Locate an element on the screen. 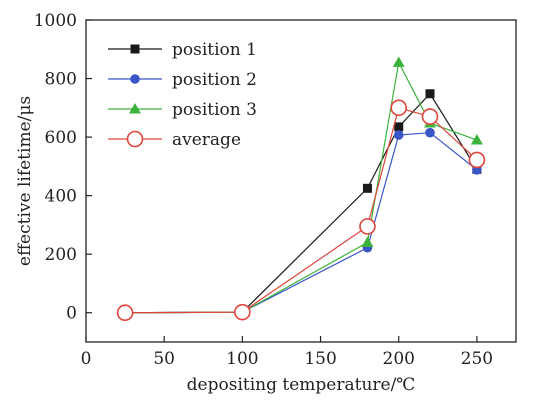 The image size is (554, 405). legend-label: position 3 is located at coordinates (214, 110).